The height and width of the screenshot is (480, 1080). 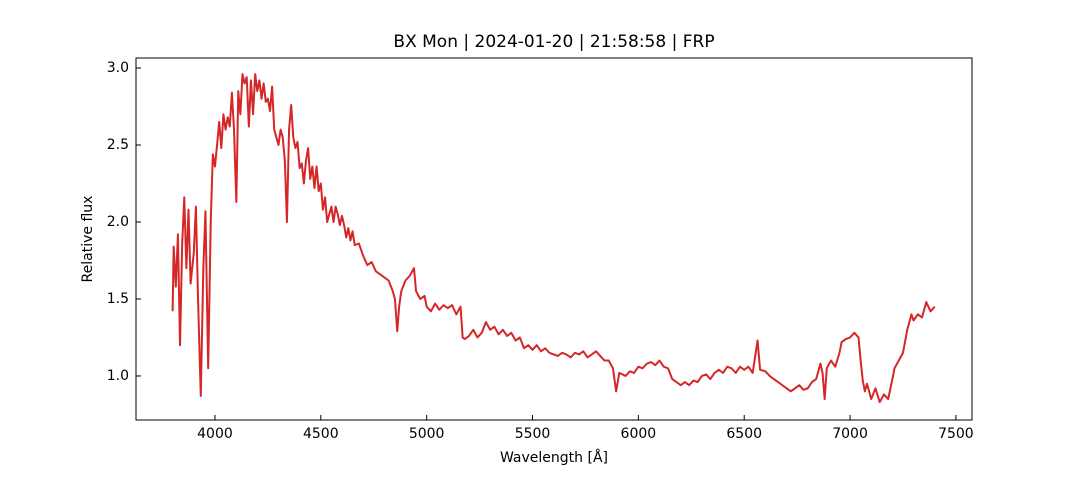 I want to click on x-tick-label: 7500, so click(x=956, y=434).